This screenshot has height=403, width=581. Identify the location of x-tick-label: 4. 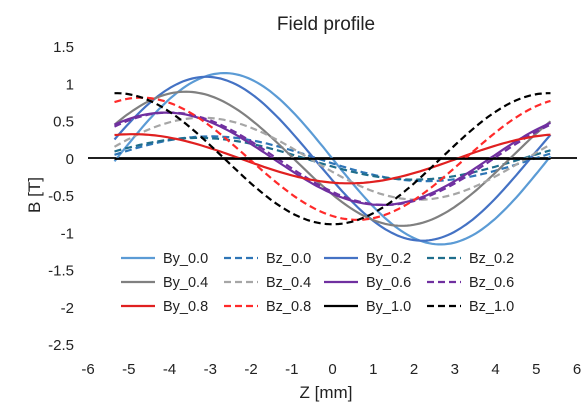
(495, 369).